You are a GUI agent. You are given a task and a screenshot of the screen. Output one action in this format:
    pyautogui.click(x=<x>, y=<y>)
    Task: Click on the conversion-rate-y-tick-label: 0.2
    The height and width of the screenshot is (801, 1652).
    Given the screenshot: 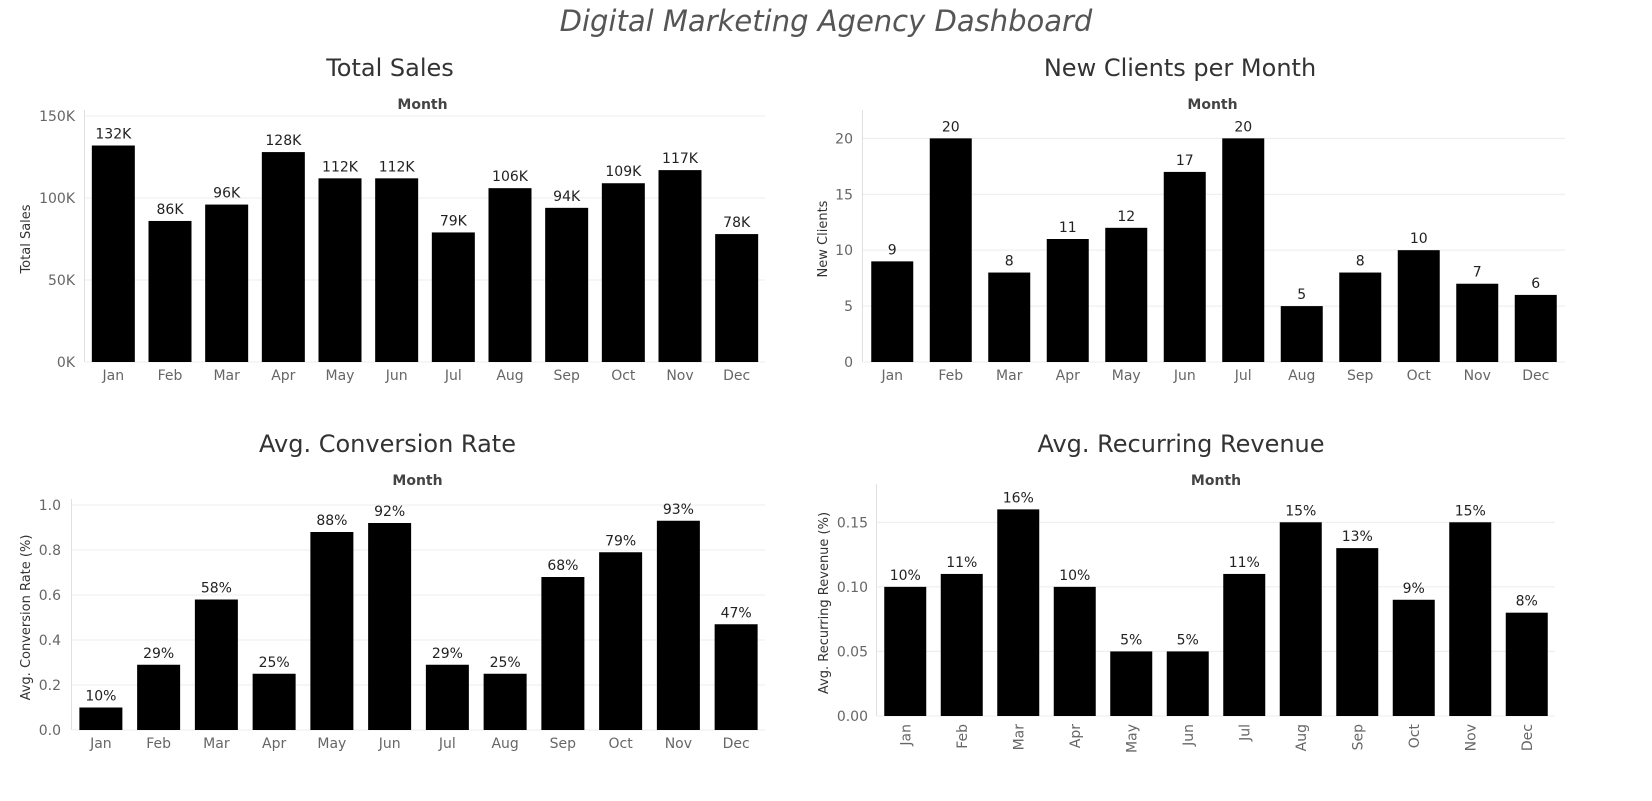 What is the action you would take?
    pyautogui.click(x=50, y=686)
    